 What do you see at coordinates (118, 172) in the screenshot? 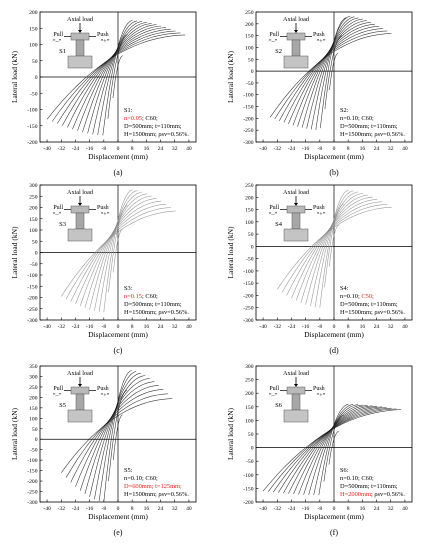
I see `panel-caption: (a)` at bounding box center [118, 172].